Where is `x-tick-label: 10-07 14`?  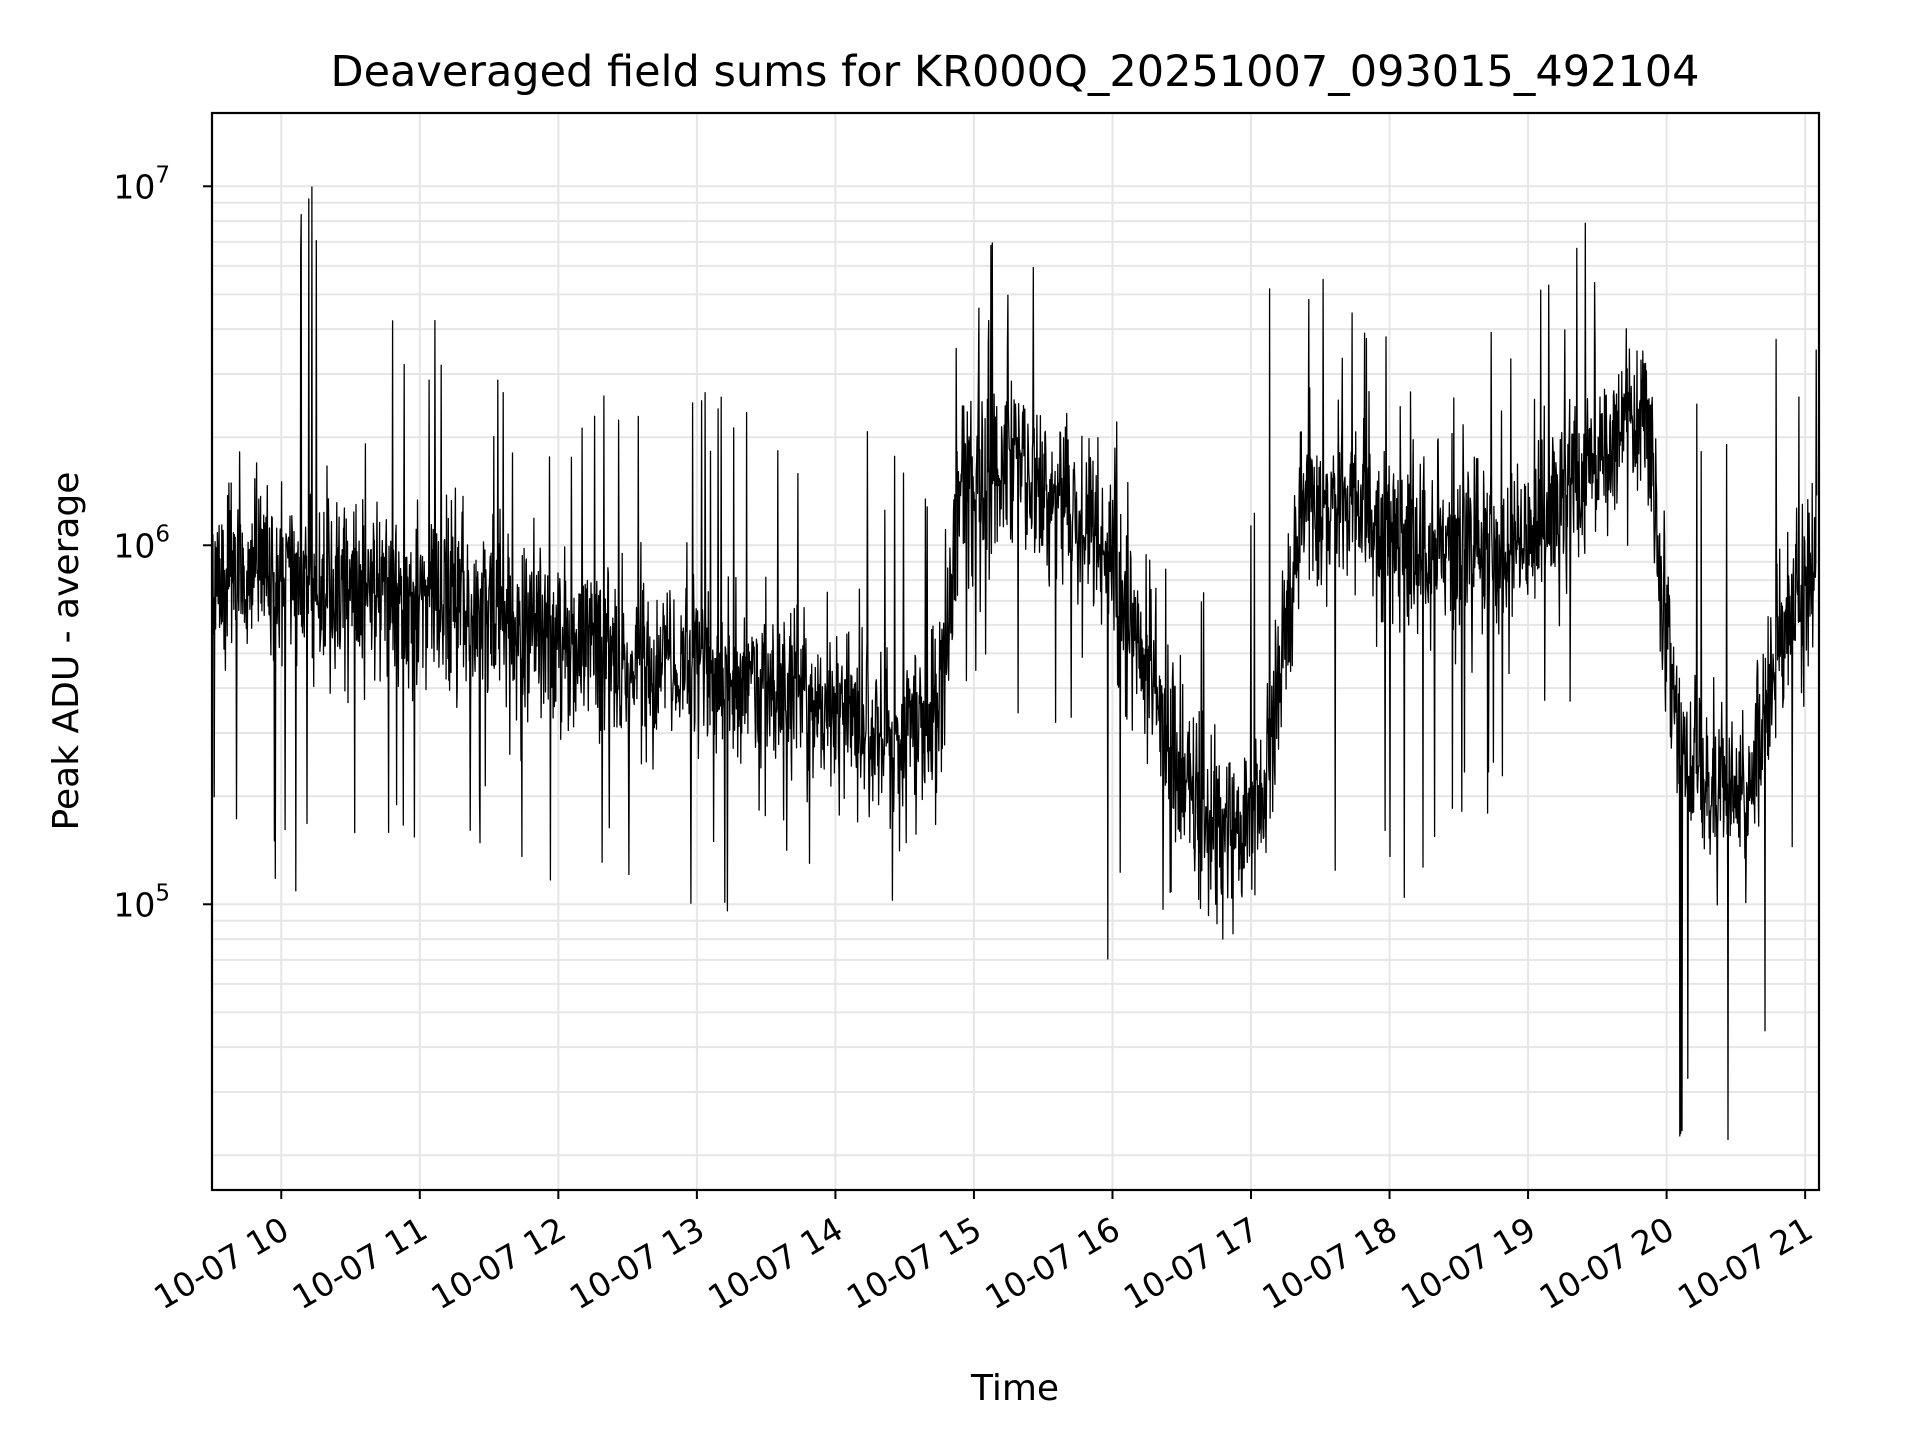
x-tick-label: 10-07 14 is located at coordinates (775, 1263).